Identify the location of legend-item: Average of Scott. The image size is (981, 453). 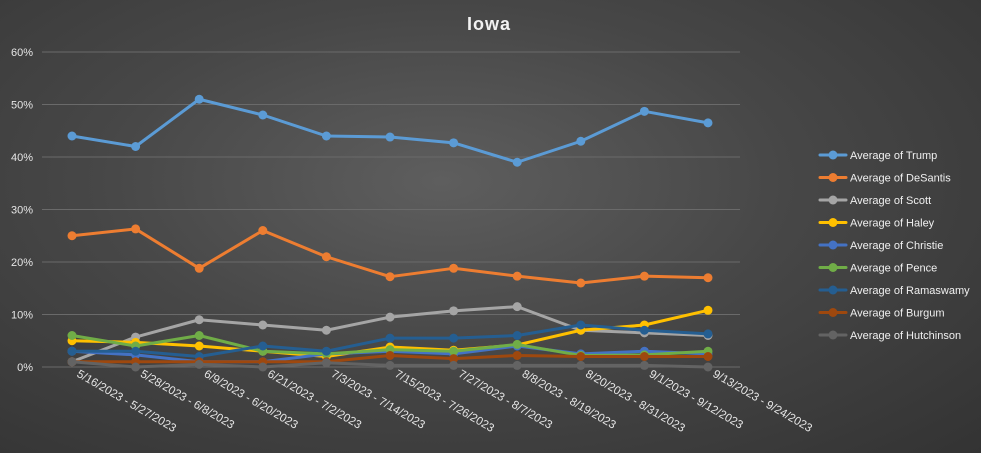
(874, 201).